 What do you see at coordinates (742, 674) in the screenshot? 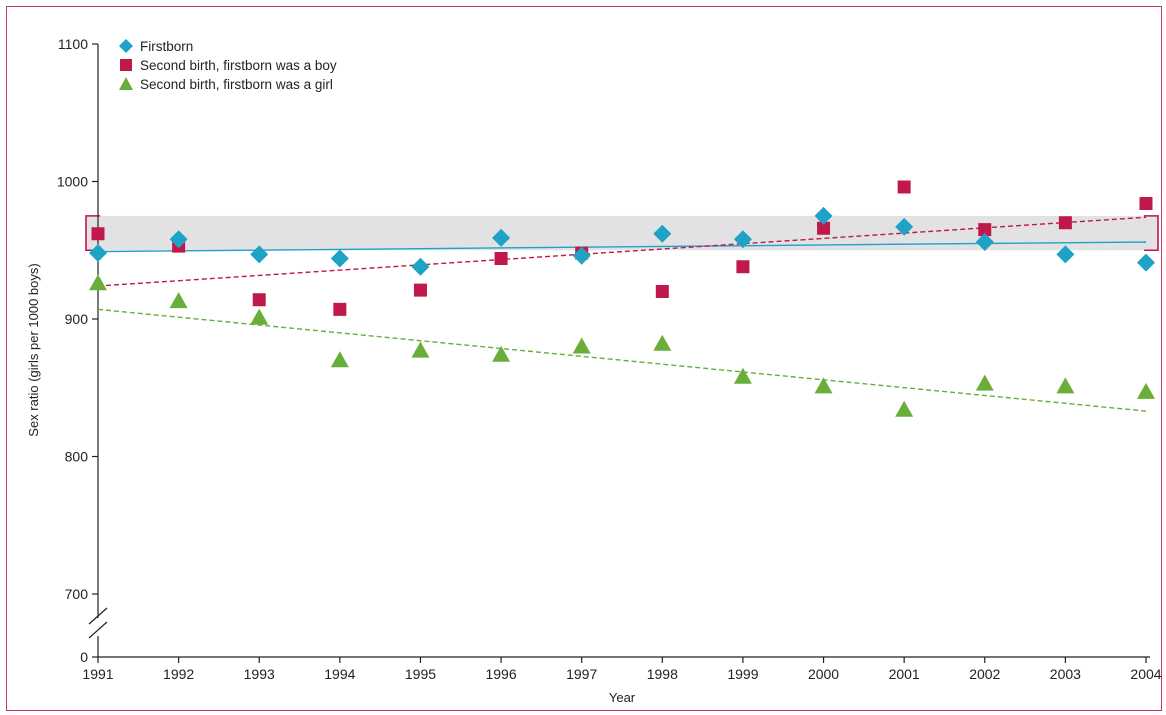
I see `x-tick-label: 1999` at bounding box center [742, 674].